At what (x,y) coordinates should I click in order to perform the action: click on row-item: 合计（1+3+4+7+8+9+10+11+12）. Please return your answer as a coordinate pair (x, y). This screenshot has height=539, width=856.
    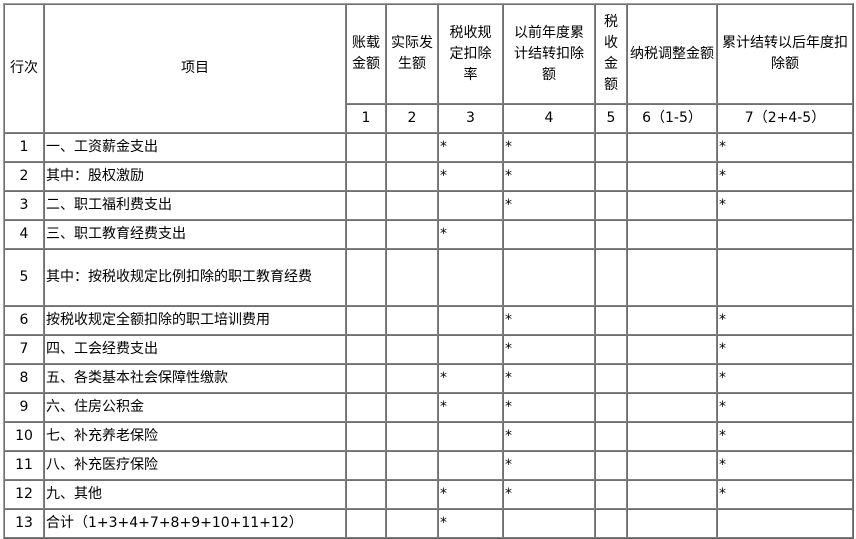
    Looking at the image, I should click on (195, 523).